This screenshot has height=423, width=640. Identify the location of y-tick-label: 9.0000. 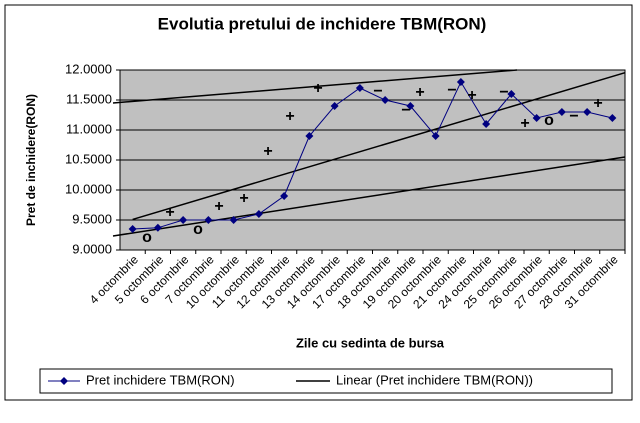
(92, 248).